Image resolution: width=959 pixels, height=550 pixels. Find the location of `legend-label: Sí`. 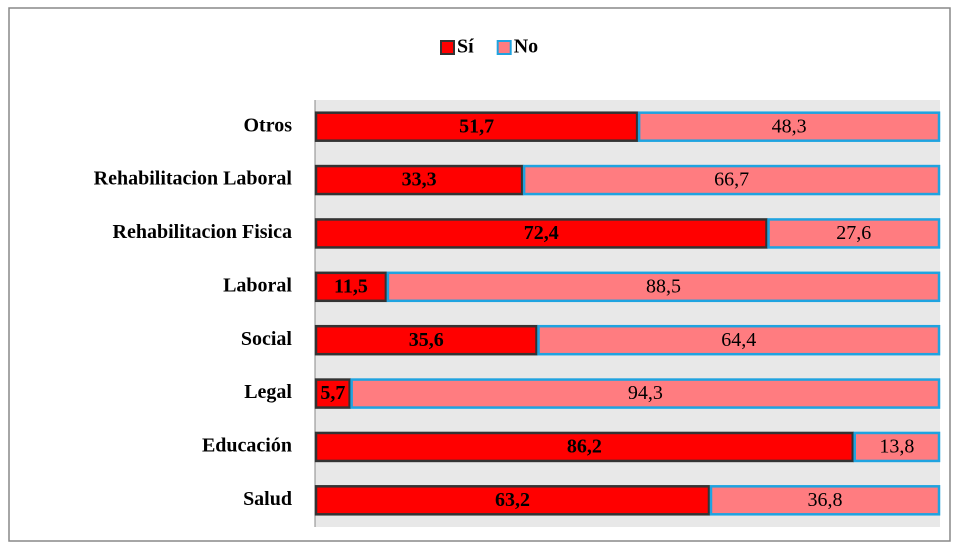

legend-label: Sí is located at coordinates (465, 47).